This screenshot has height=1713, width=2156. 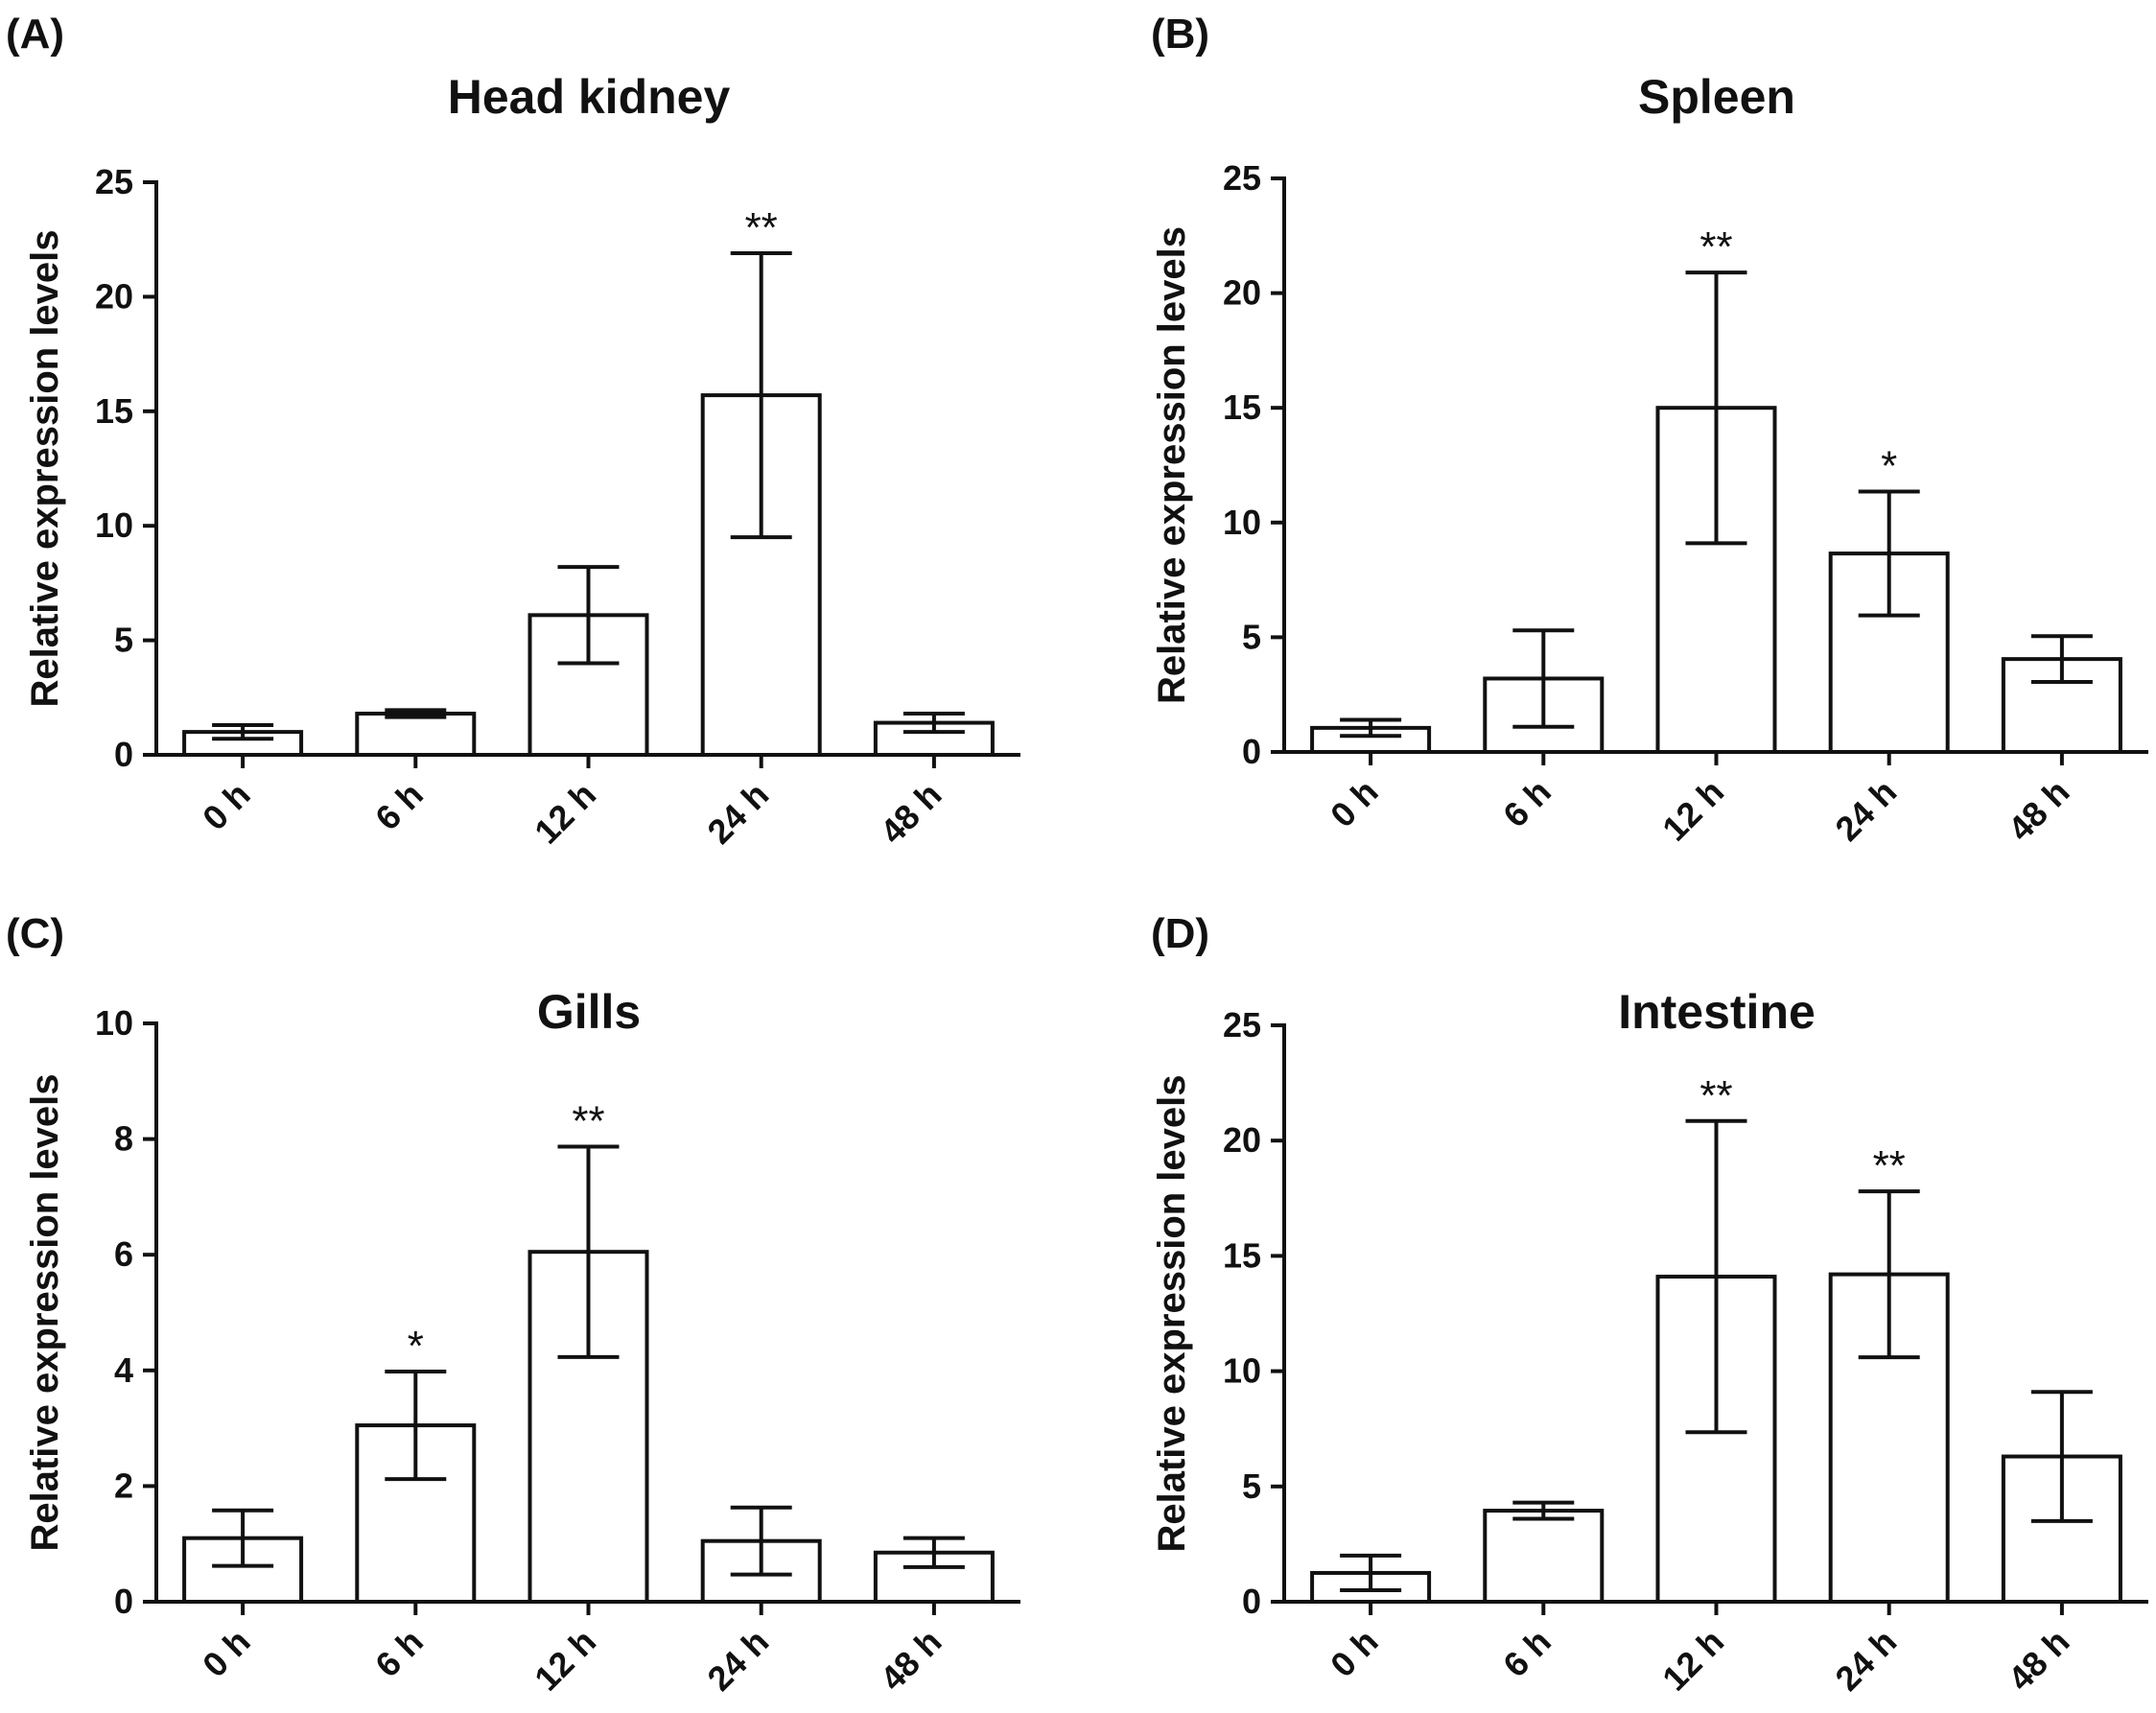 What do you see at coordinates (123, 1370) in the screenshot?
I see `y-tick-label: 4` at bounding box center [123, 1370].